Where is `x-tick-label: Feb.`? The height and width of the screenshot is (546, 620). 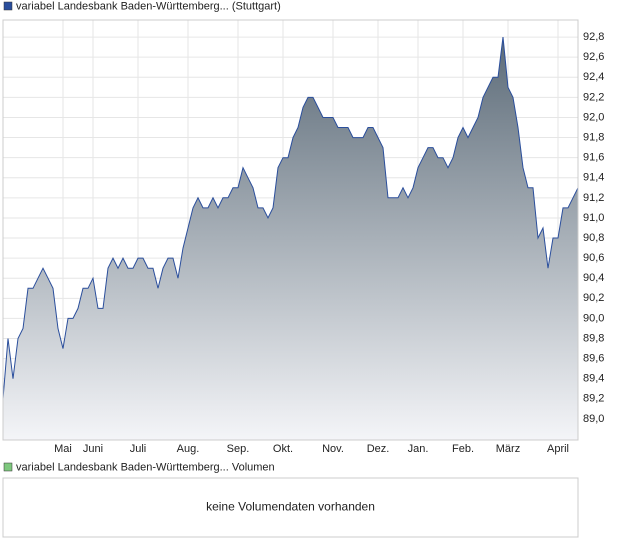 x-tick-label: Feb. is located at coordinates (463, 449).